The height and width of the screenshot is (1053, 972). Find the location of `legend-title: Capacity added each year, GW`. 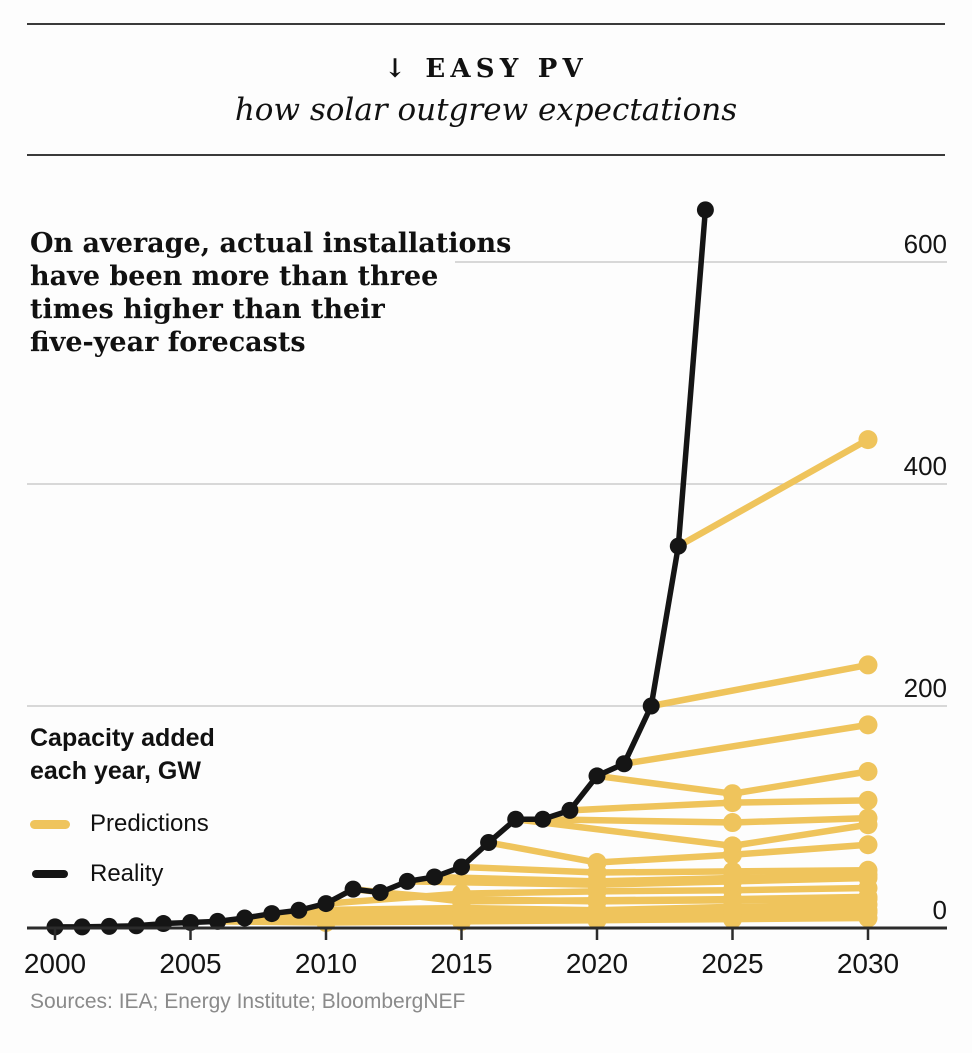

legend-title: Capacity added each year, GW is located at coordinates (122, 755).